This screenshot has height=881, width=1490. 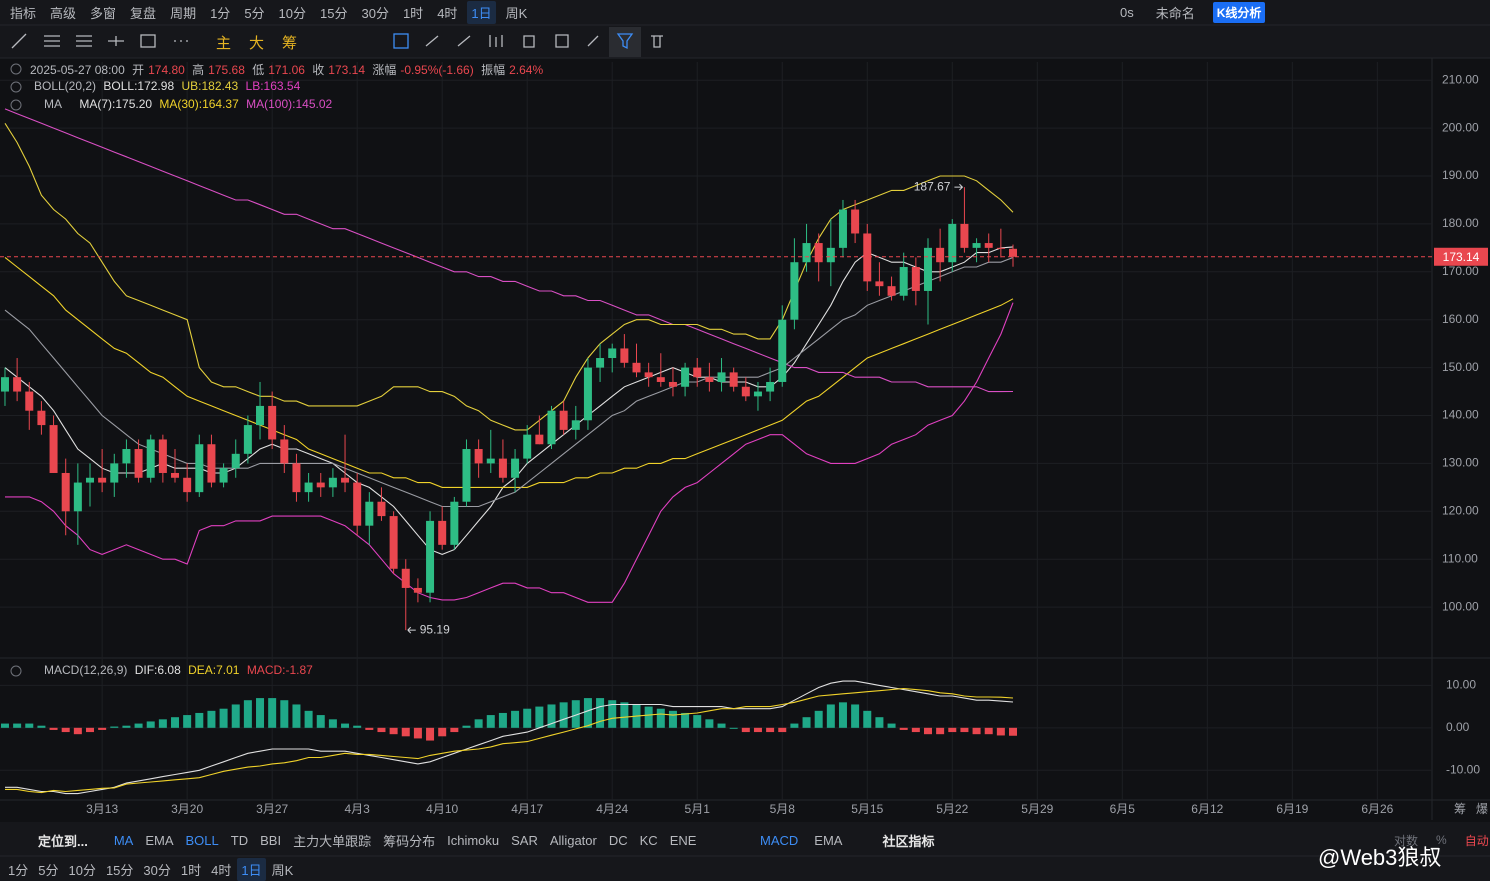 I want to click on legend-toggle, so click(x=16, y=69).